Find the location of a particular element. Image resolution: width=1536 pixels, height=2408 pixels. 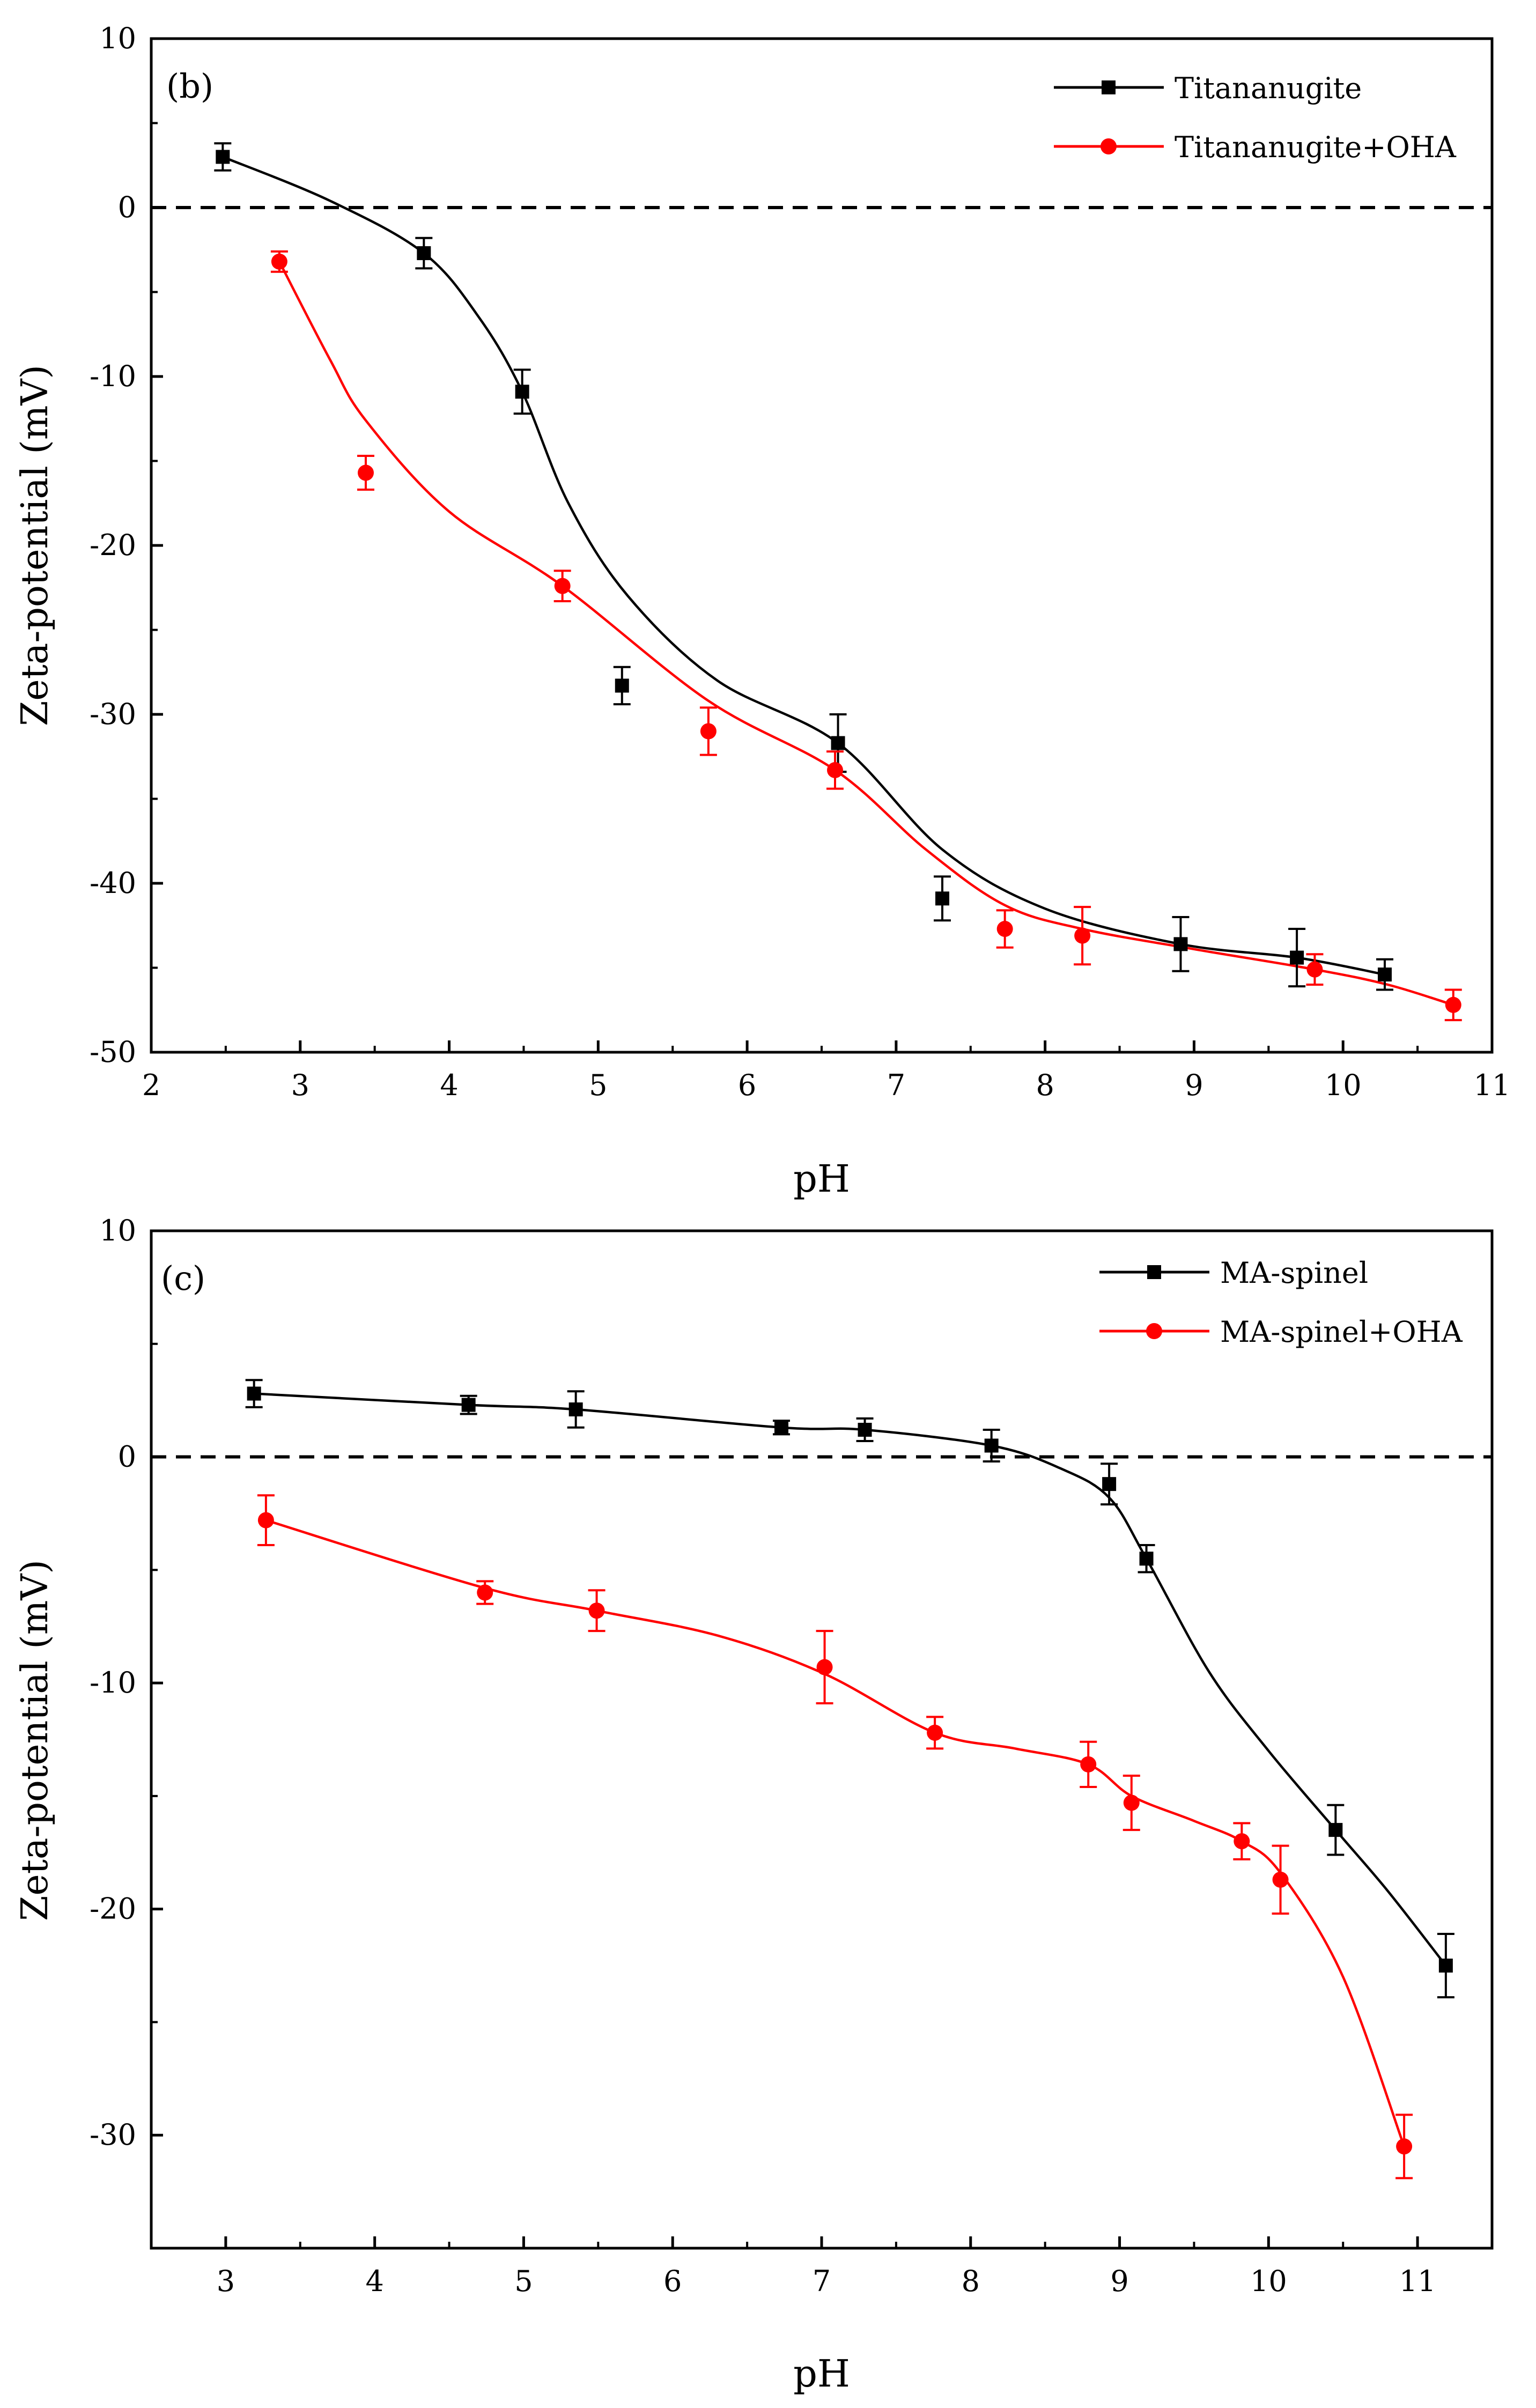

legend-label-titananugite: Titananugite is located at coordinates (1268, 88).